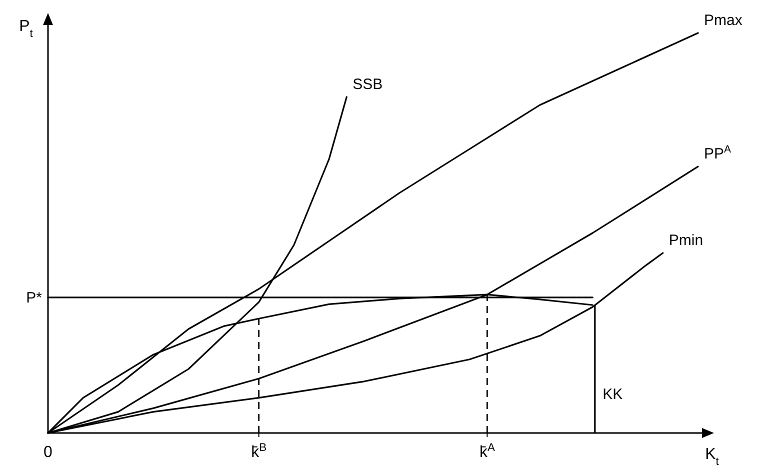 This screenshot has width=782, height=476. Describe the element at coordinates (723, 20) in the screenshot. I see `series-label: Pmax` at that location.